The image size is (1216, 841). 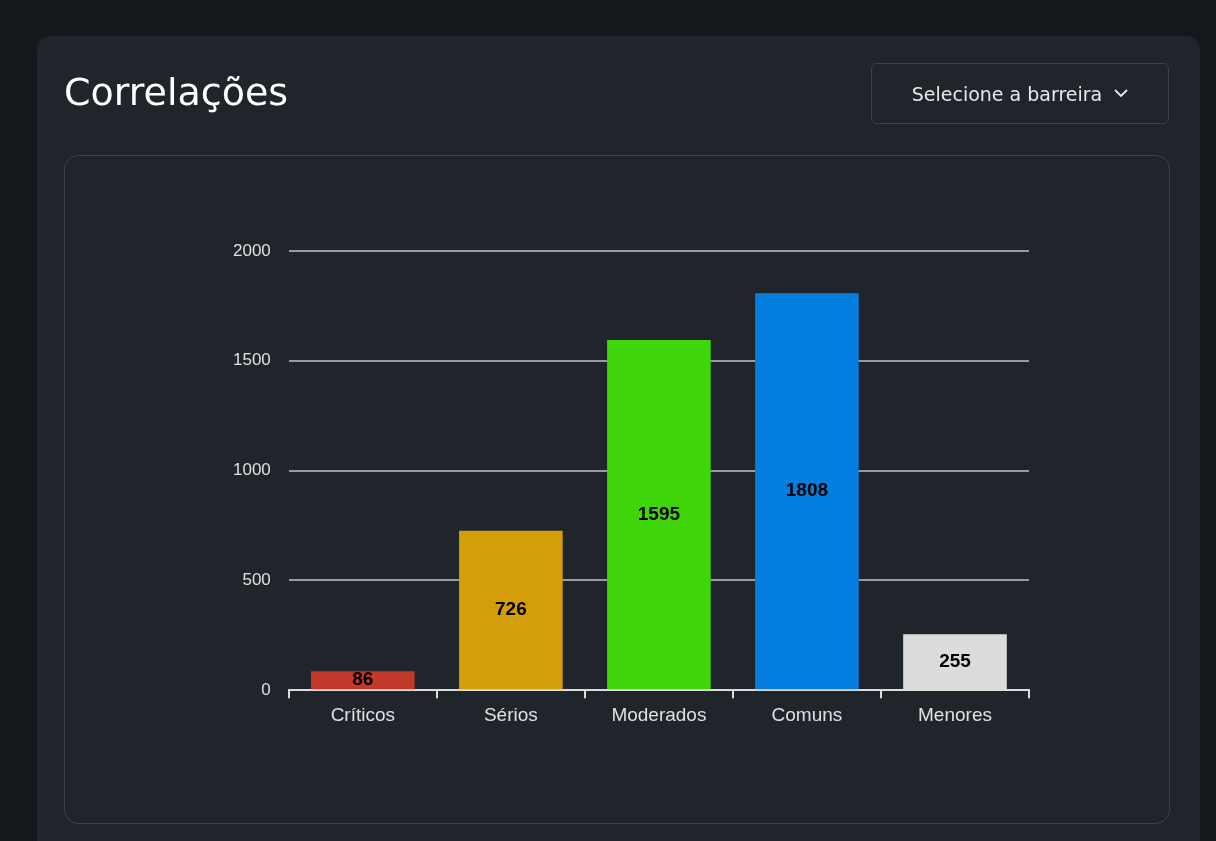 I want to click on x-tick-label: Menores, so click(x=955, y=714).